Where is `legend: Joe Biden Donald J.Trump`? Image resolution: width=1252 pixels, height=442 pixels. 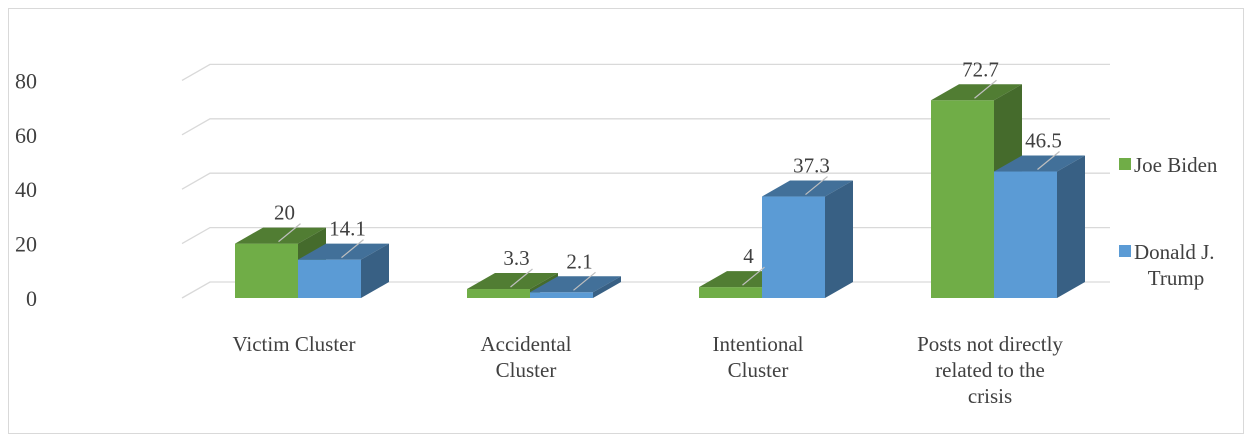
legend: Joe Biden Donald J.Trump is located at coordinates (1168, 221).